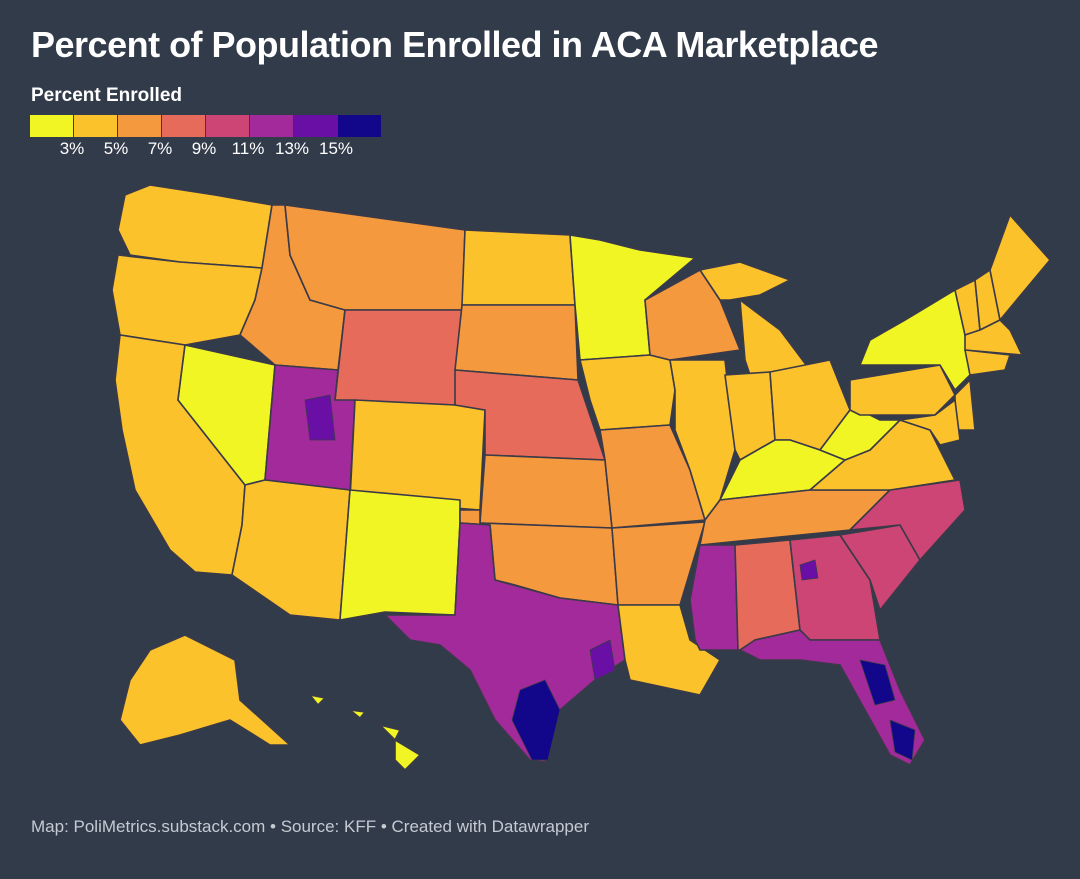  Describe the element at coordinates (291, 550) in the screenshot. I see `state-az` at that location.